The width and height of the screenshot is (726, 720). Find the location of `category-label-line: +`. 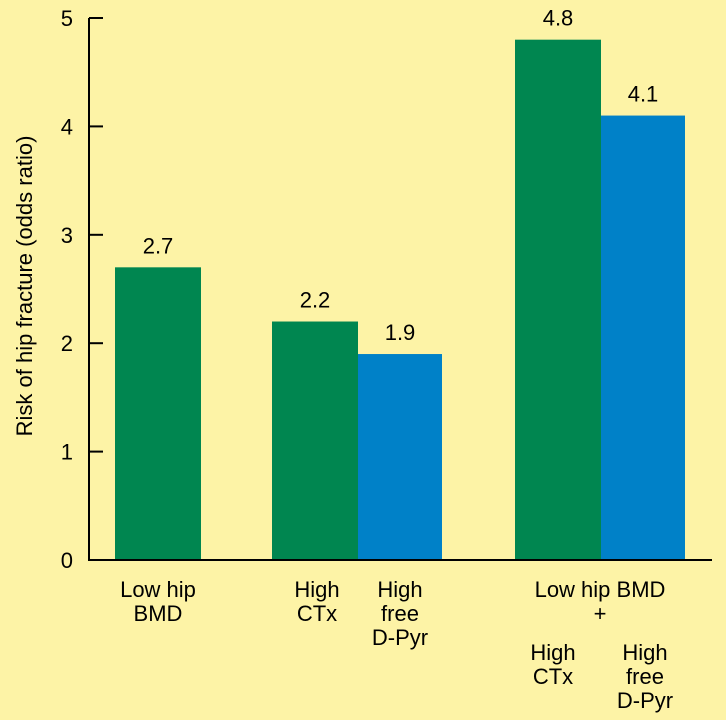

category-label-line: + is located at coordinates (600, 613).